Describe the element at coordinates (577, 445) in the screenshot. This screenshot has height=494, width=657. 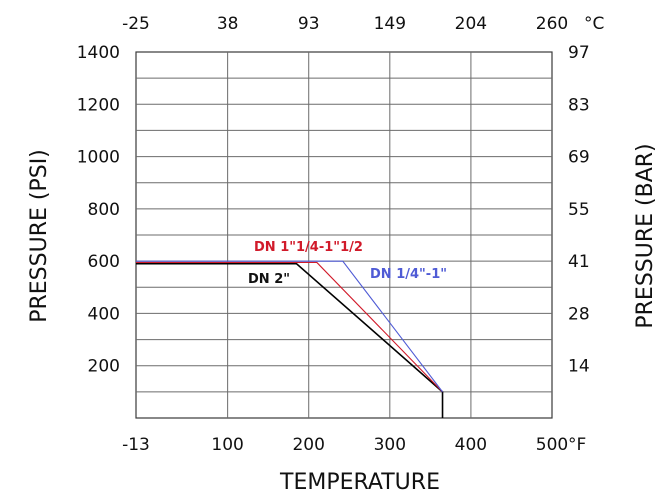
I see `x-unit-bottom: °F` at that location.